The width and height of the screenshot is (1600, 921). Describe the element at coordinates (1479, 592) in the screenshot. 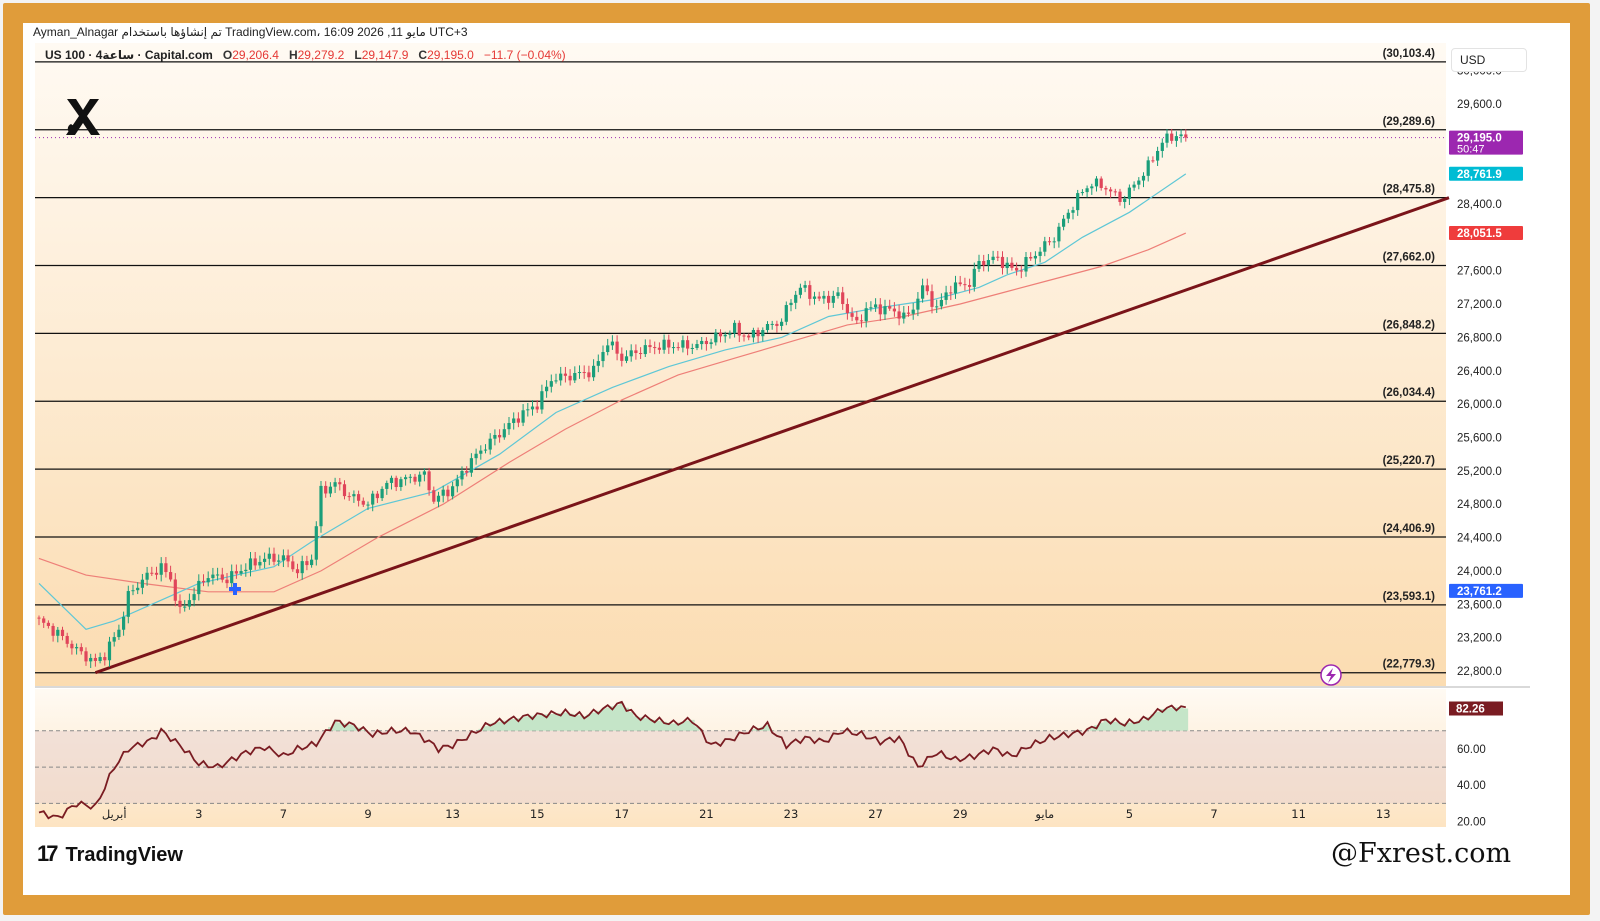

I see `price-badge-value: 23,761.2` at that location.